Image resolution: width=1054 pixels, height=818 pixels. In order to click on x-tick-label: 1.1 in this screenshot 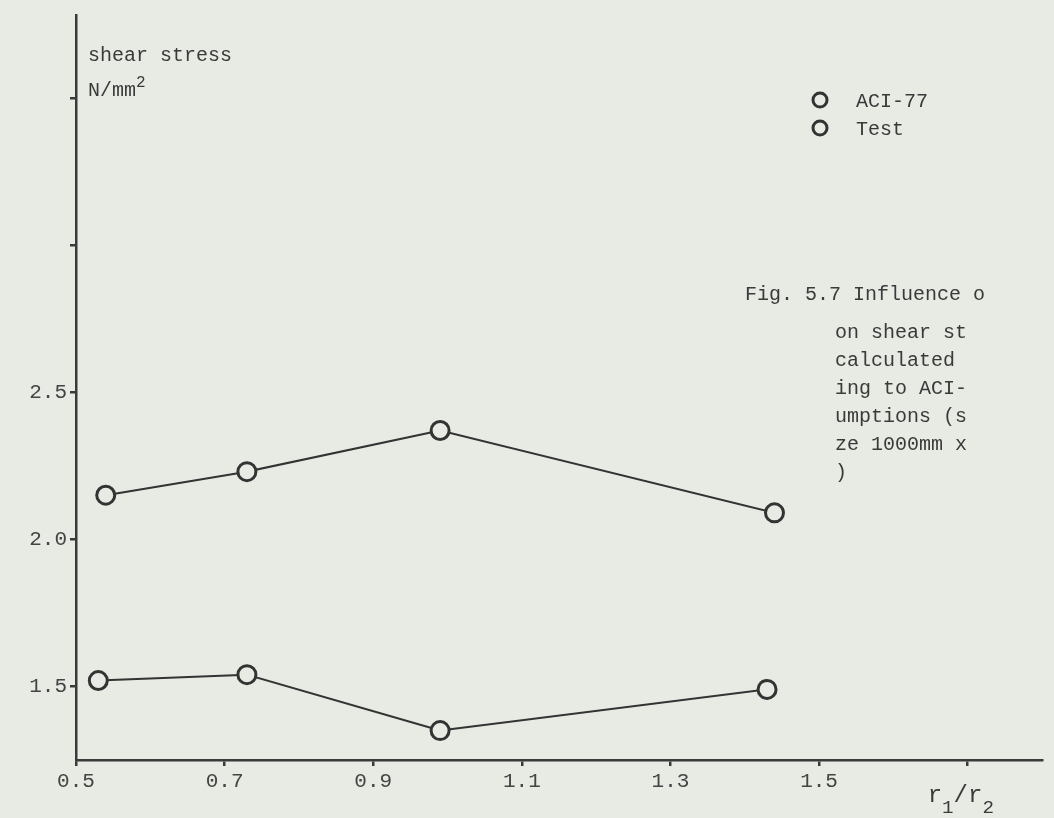, I will do `click(521, 782)`.